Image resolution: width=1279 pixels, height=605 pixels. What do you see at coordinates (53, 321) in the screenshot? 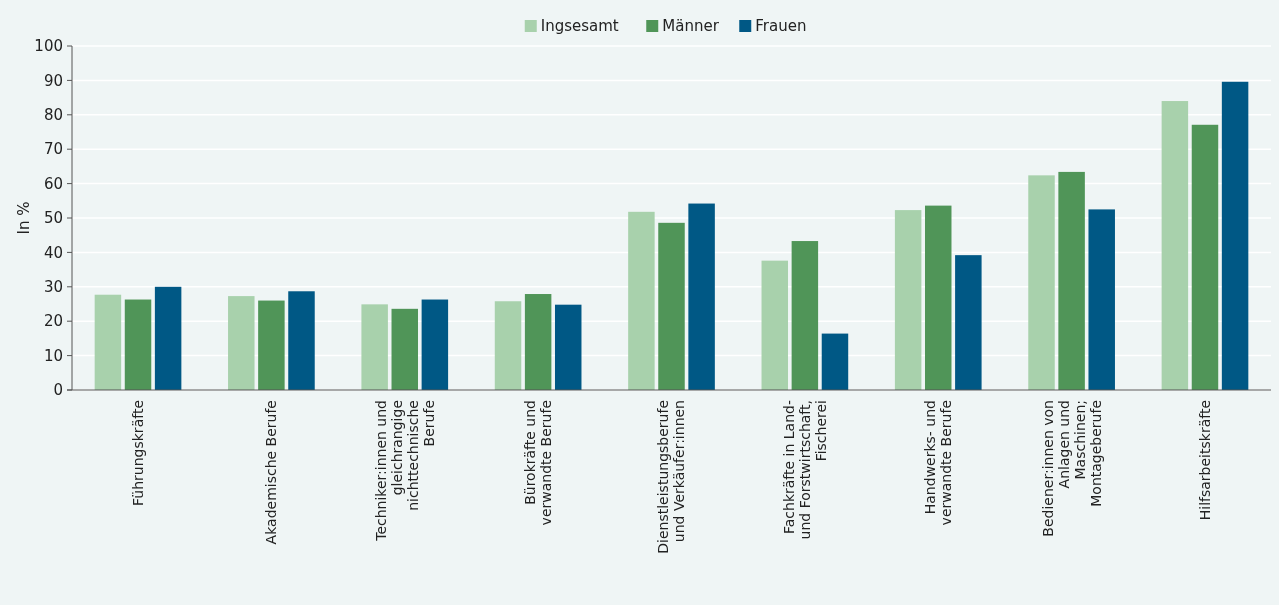
I see `y-tick-label: 20` at bounding box center [53, 321].